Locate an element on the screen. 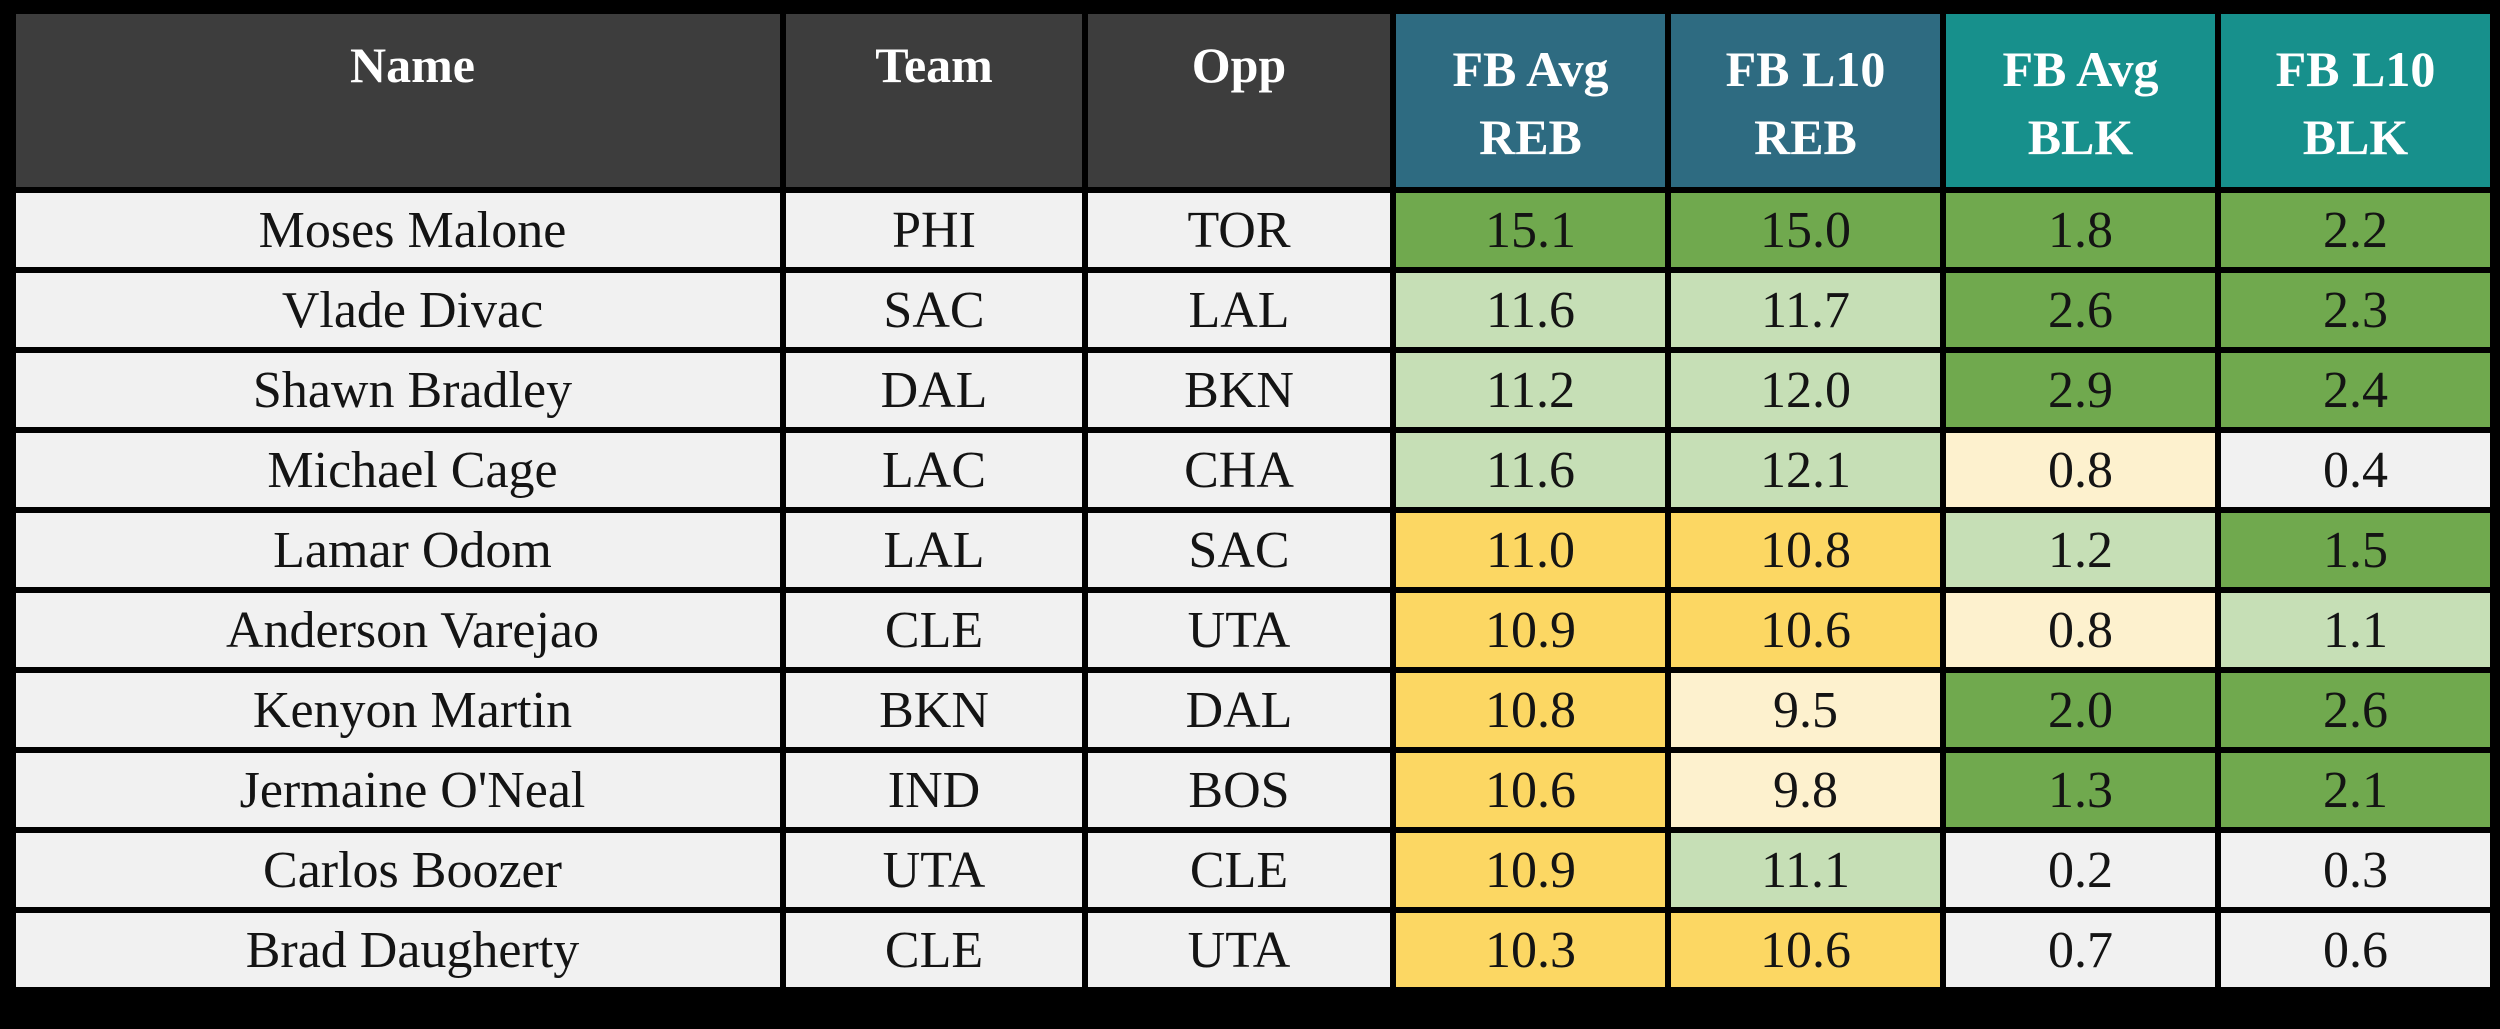 Image resolution: width=2500 pixels, height=1029 pixels. stat-cell-fb-avg-blk: 2.9 is located at coordinates (2080, 390).